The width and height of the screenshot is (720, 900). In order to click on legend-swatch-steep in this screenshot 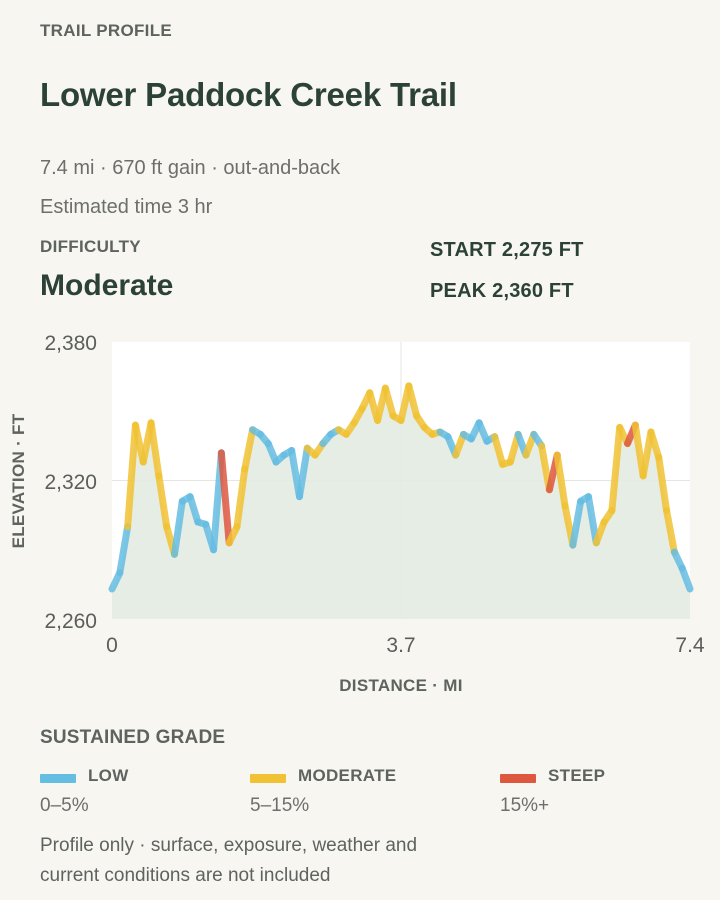, I will do `click(518, 778)`.